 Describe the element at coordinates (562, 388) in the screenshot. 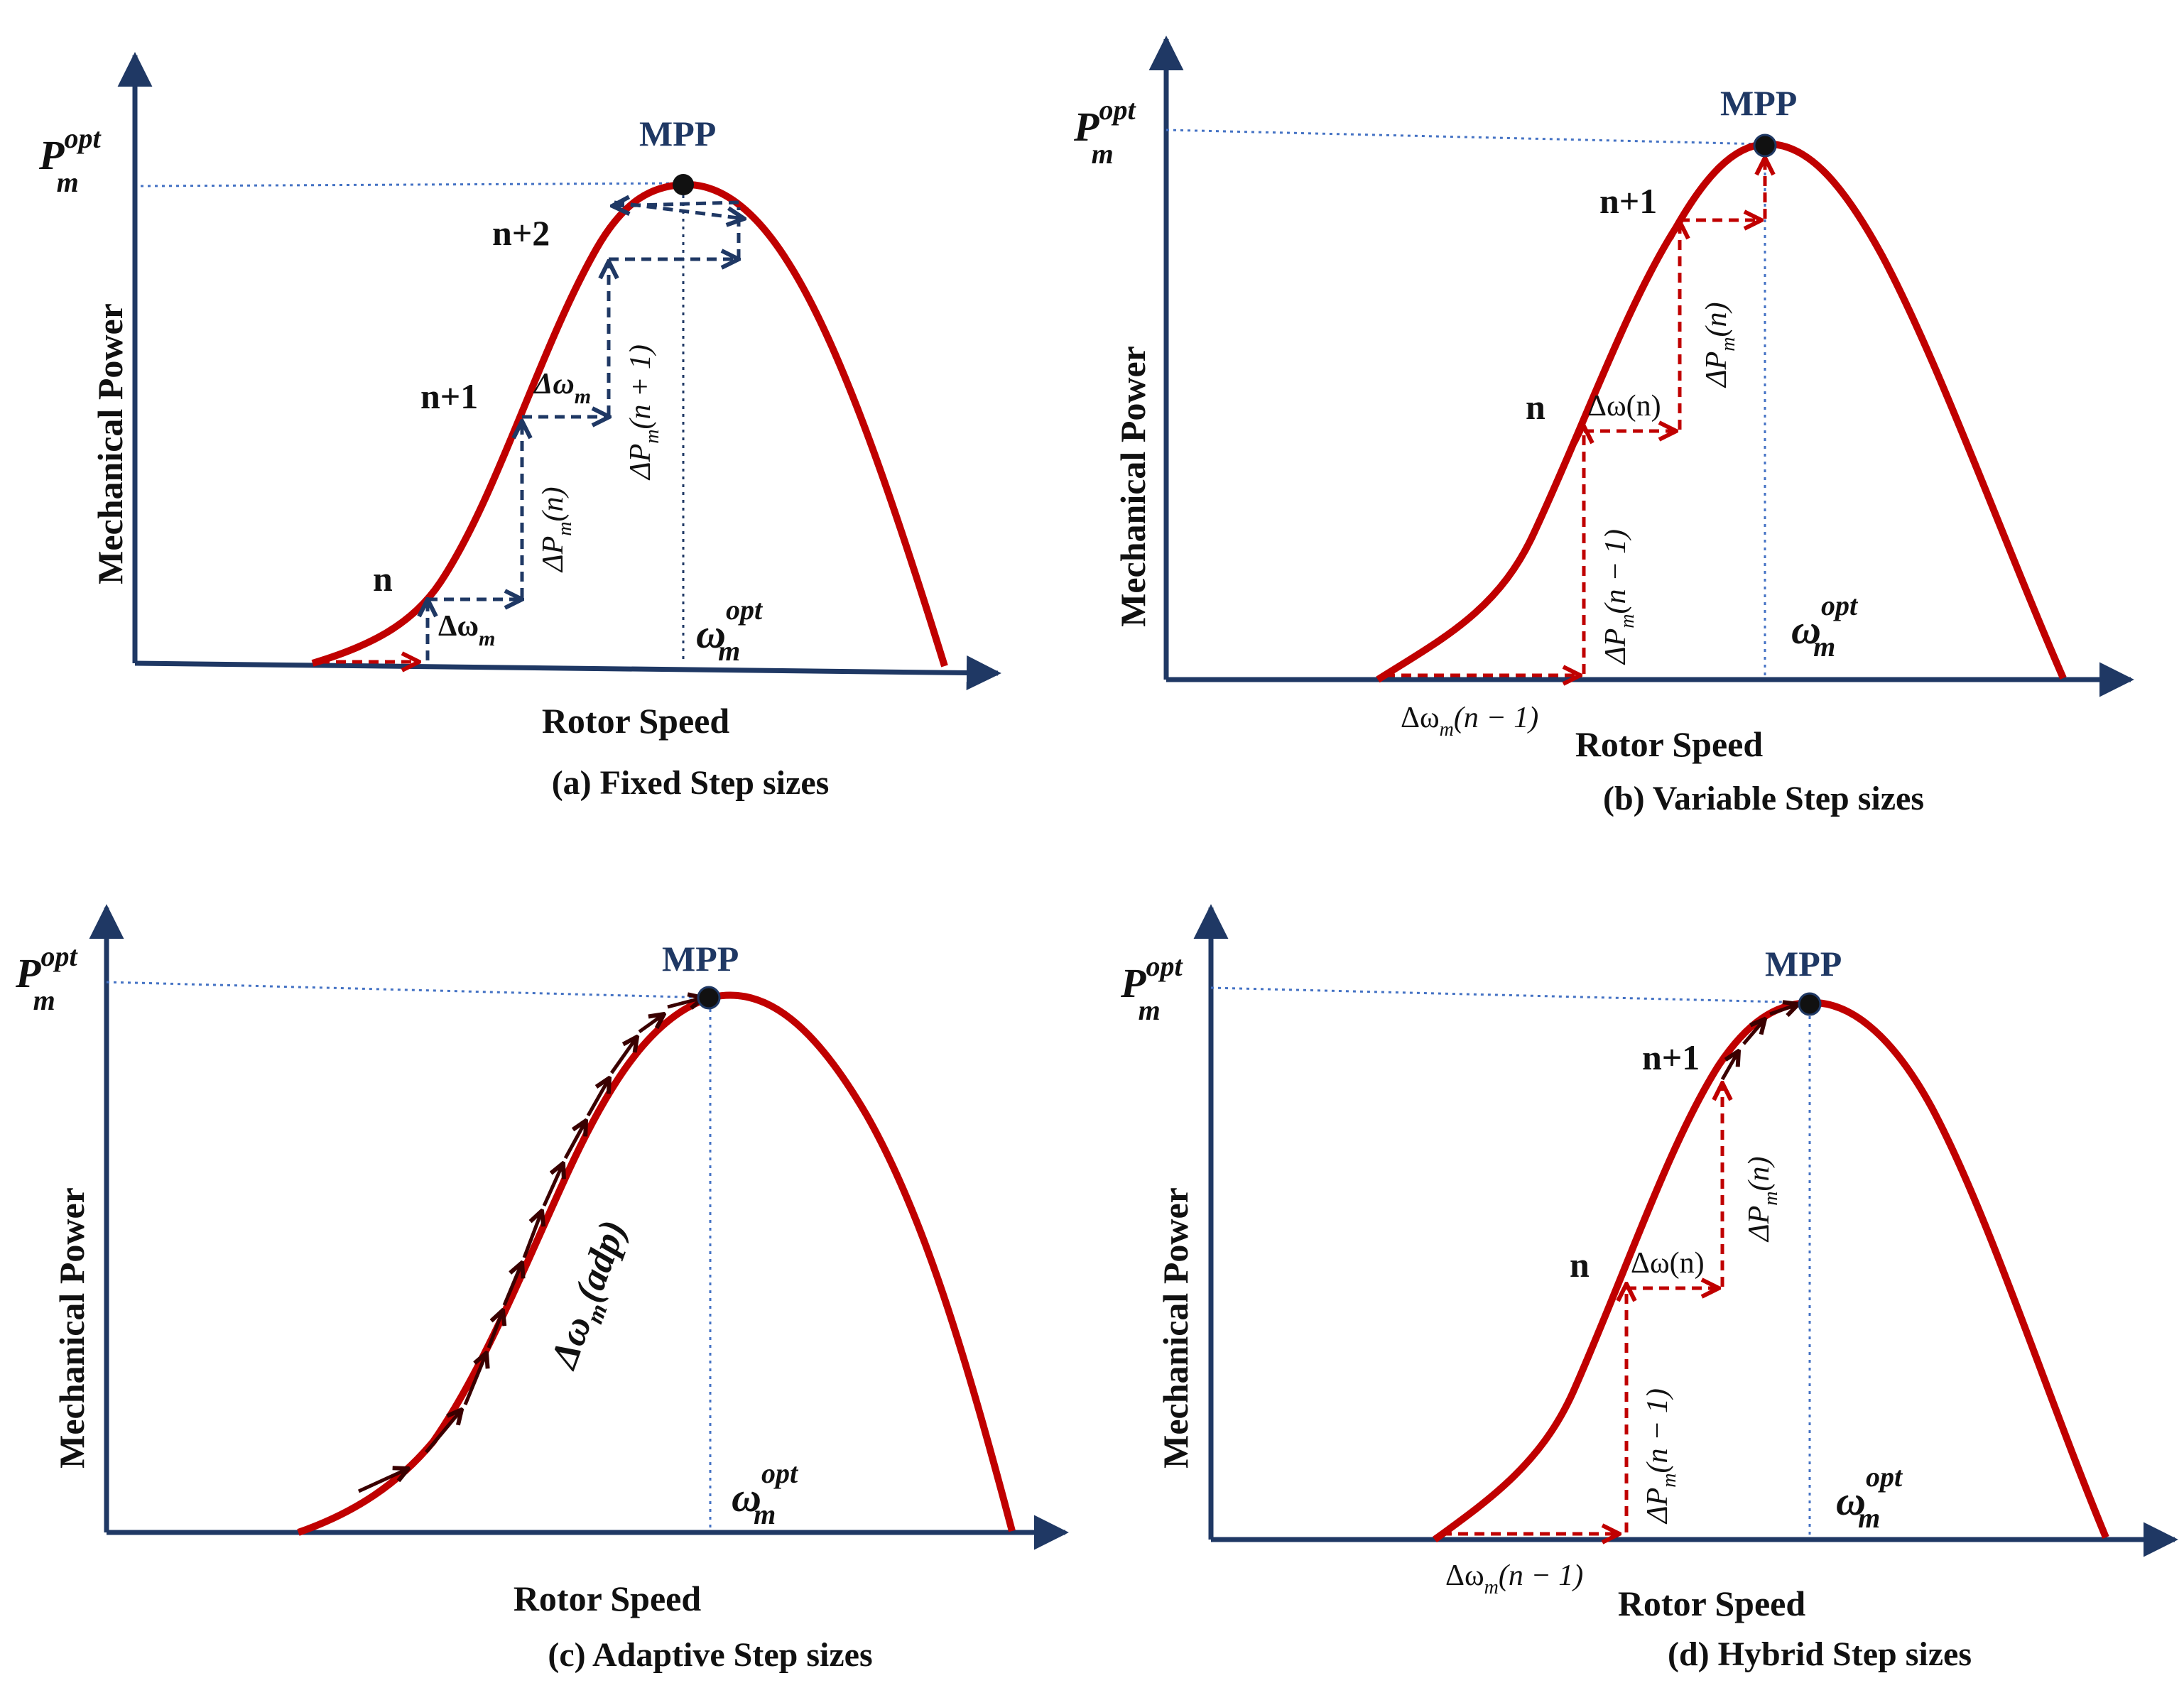

I see `delta-omega-label-2: Δωm` at that location.